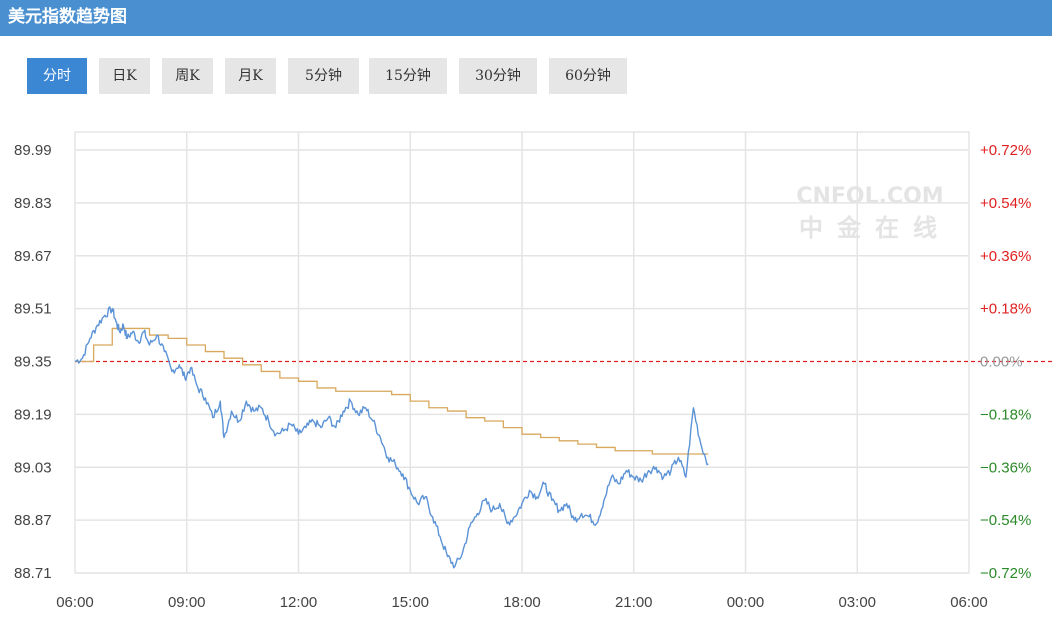 The image size is (1052, 622). What do you see at coordinates (33, 362) in the screenshot?
I see `y-tick-label: 89.35` at bounding box center [33, 362].